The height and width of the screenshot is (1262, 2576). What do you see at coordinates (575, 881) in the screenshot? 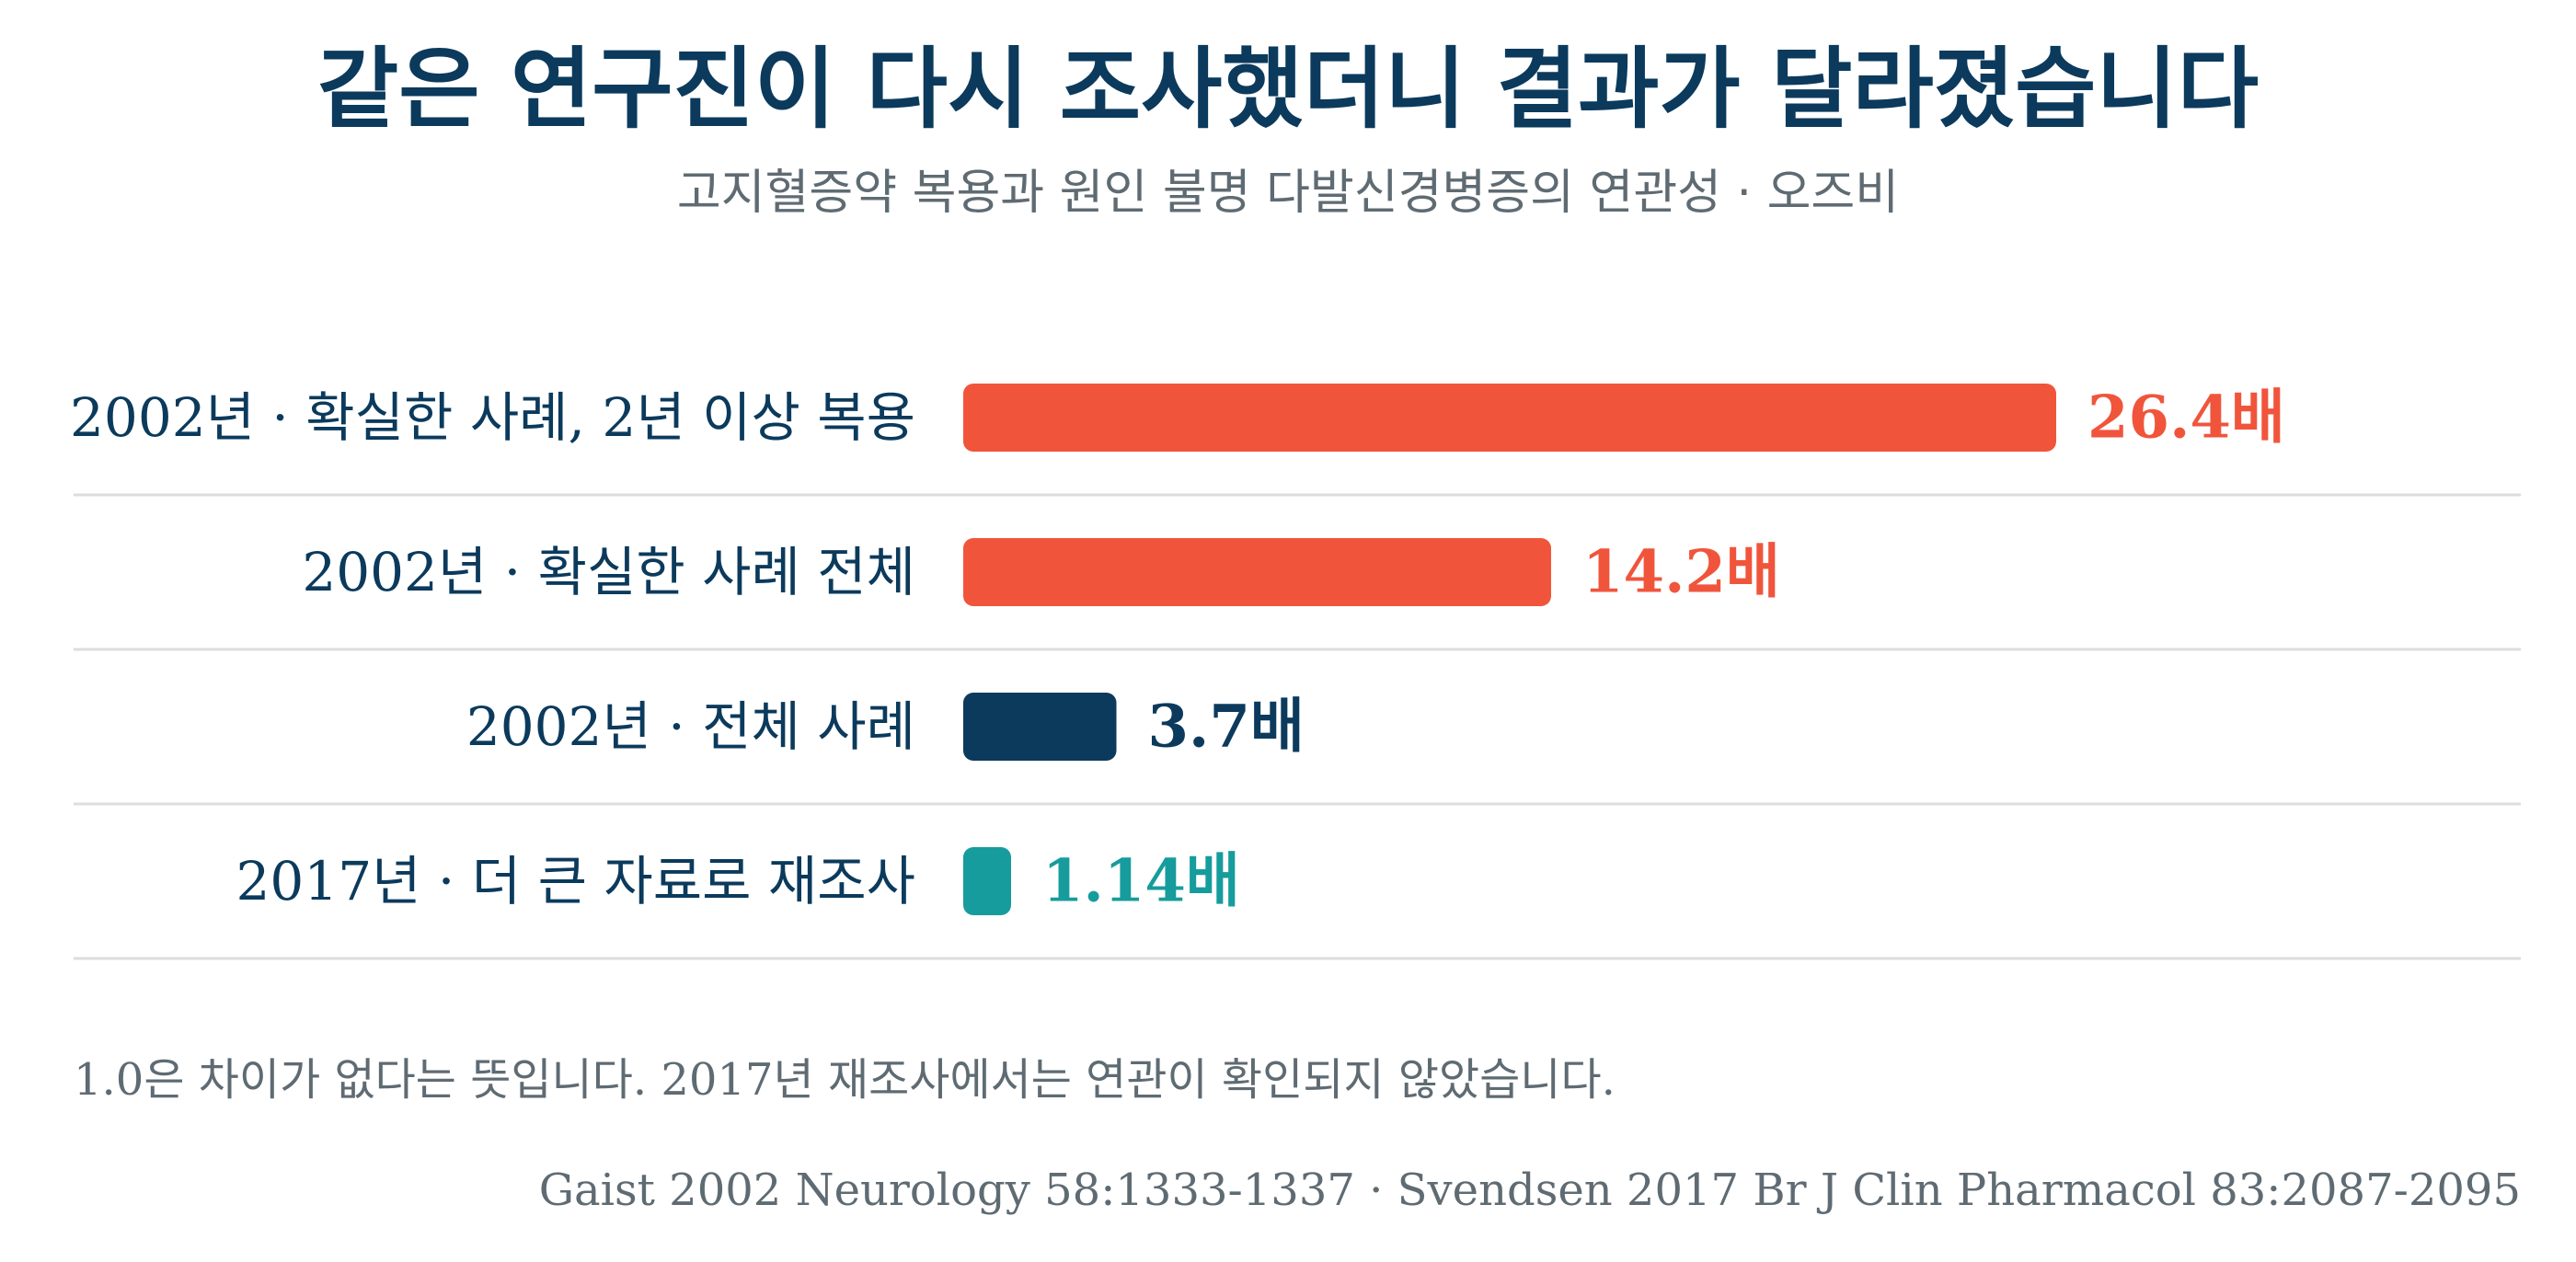
I see `category-label: 2017년 · 더 큰 자료로 재조사` at bounding box center [575, 881].